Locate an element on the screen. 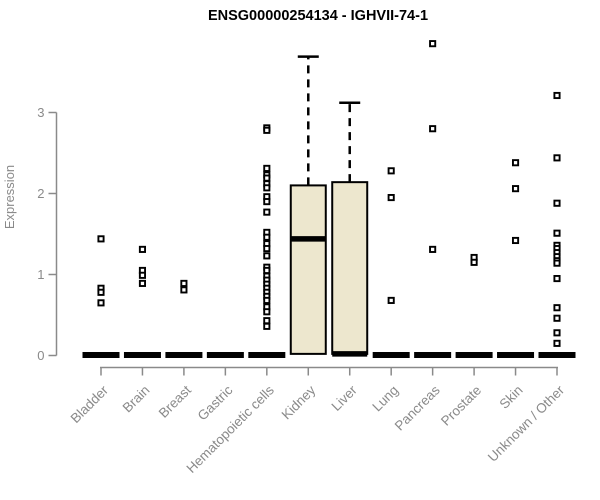  y-tick-label: 0 is located at coordinates (40, 355).